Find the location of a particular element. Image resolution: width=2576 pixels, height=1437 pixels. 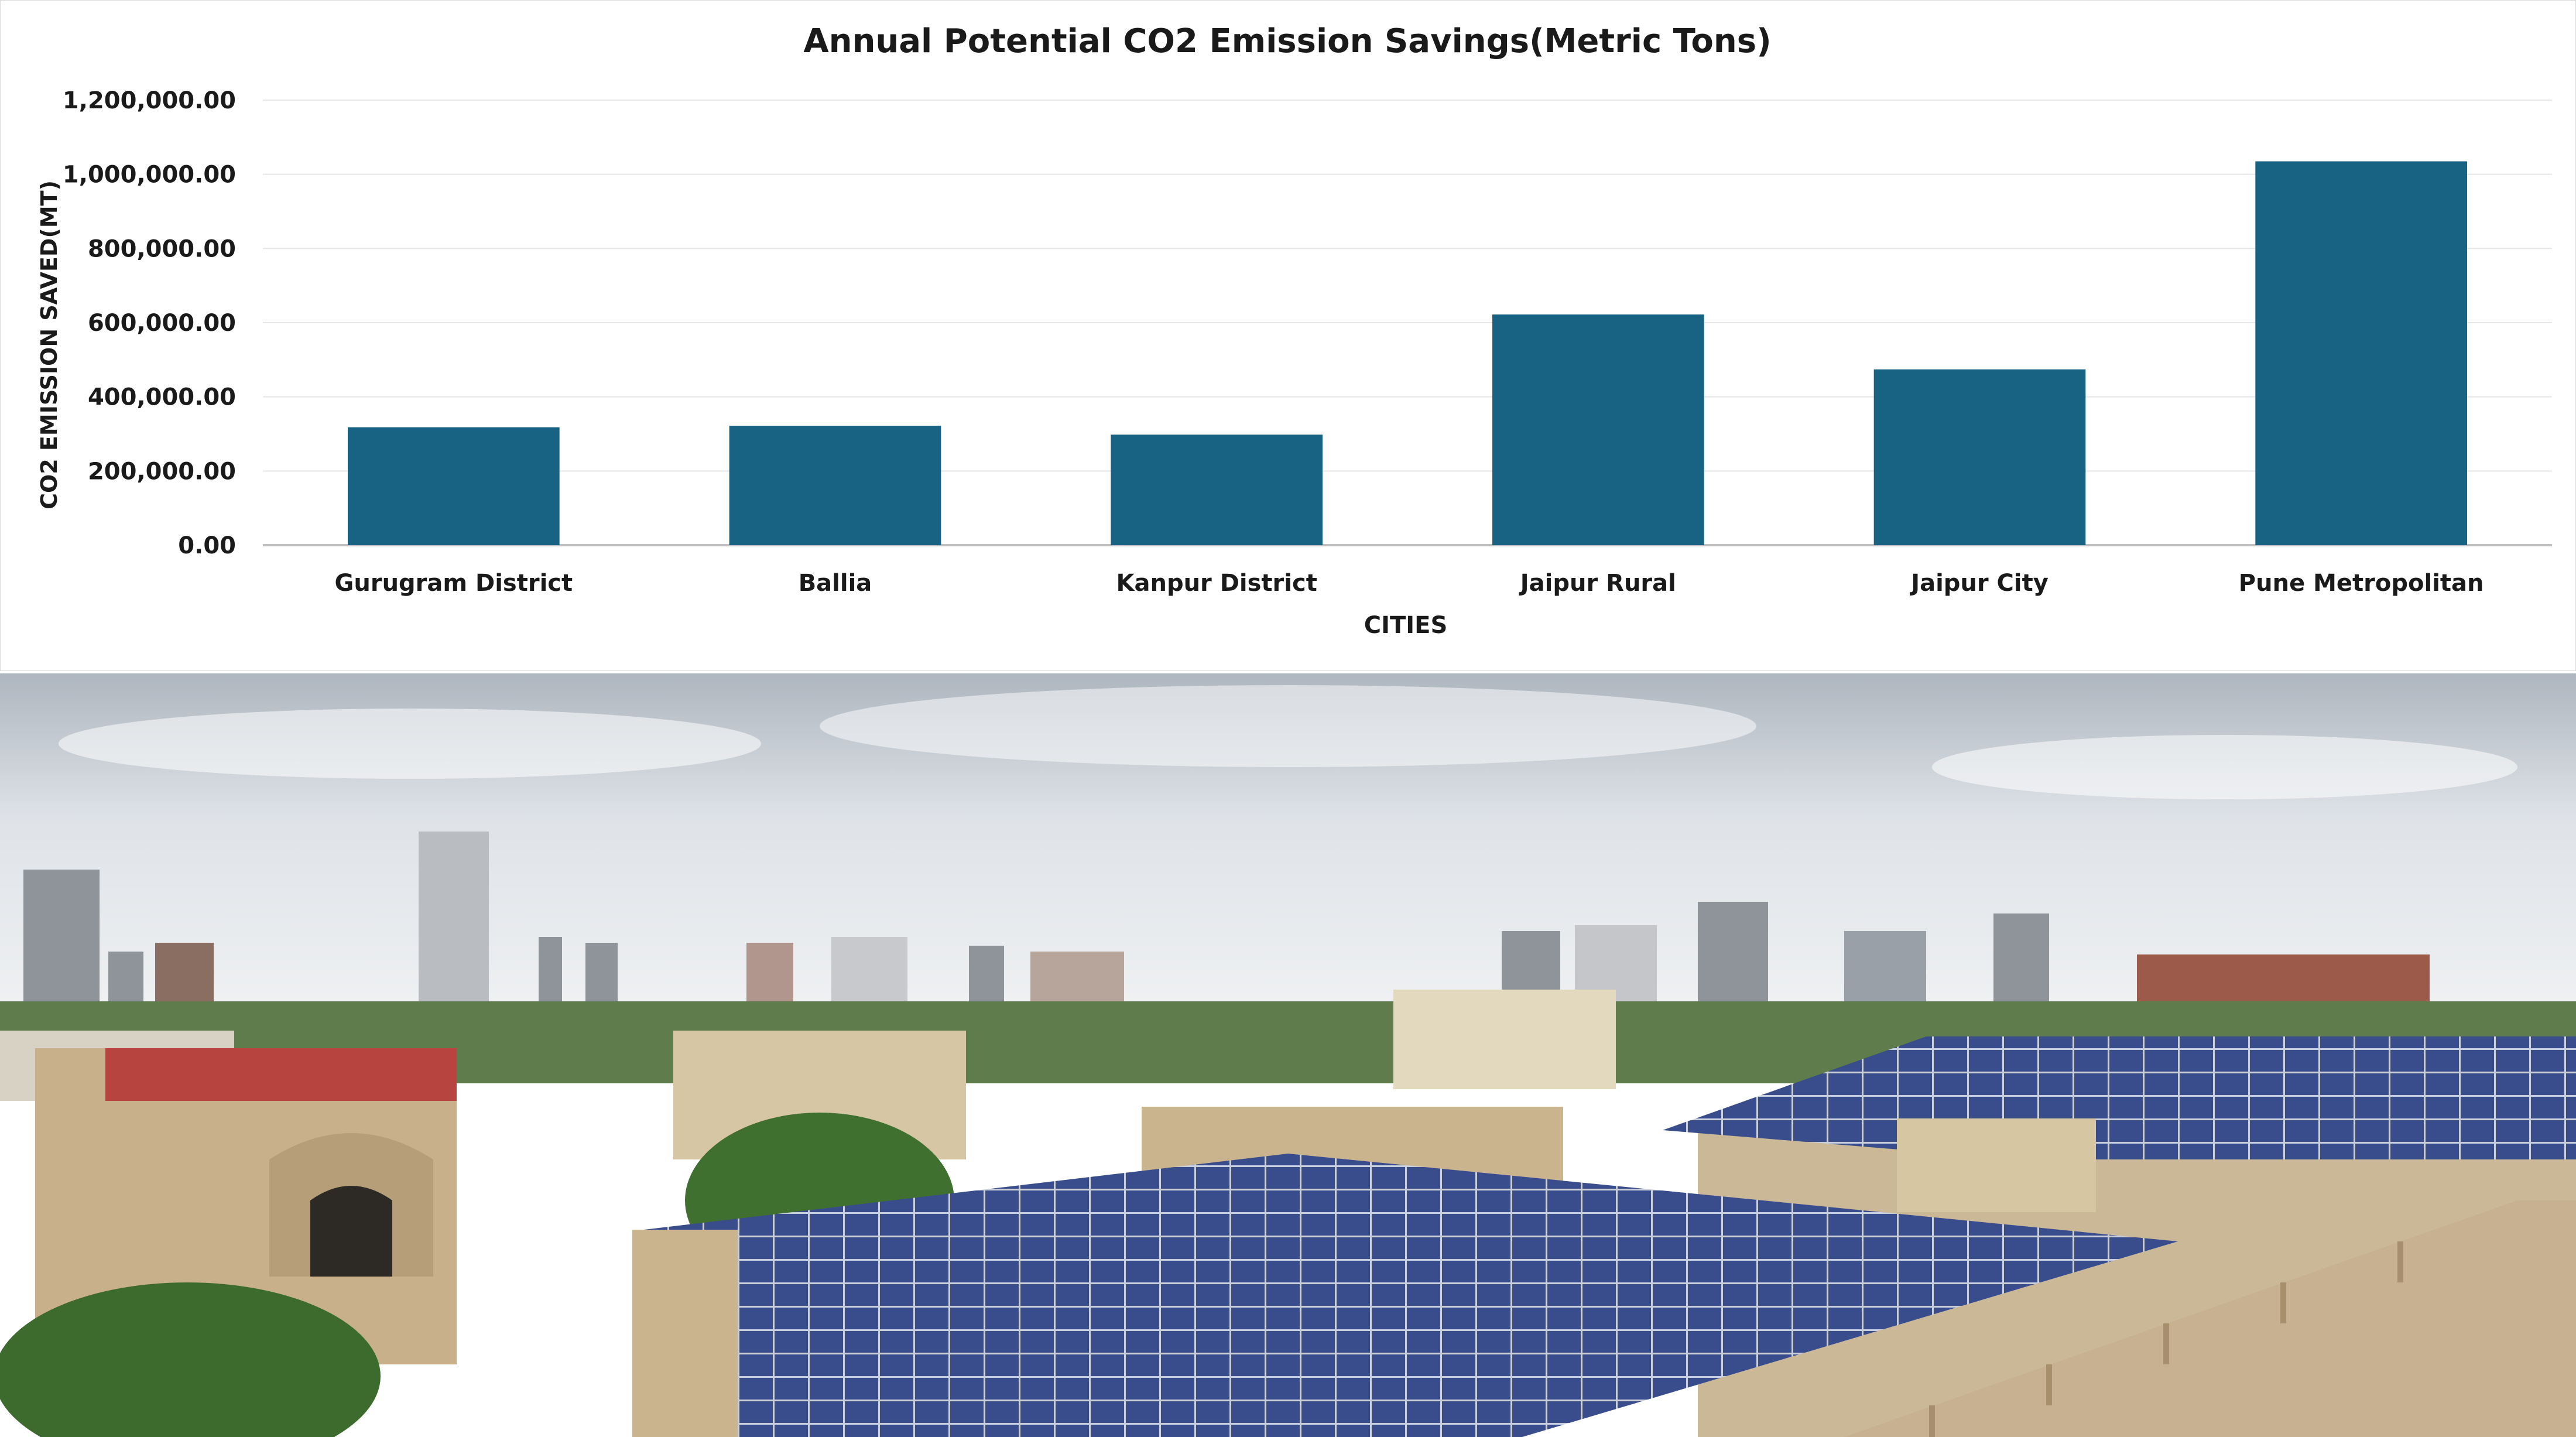

solar-array-right is located at coordinates (2119, 1097).